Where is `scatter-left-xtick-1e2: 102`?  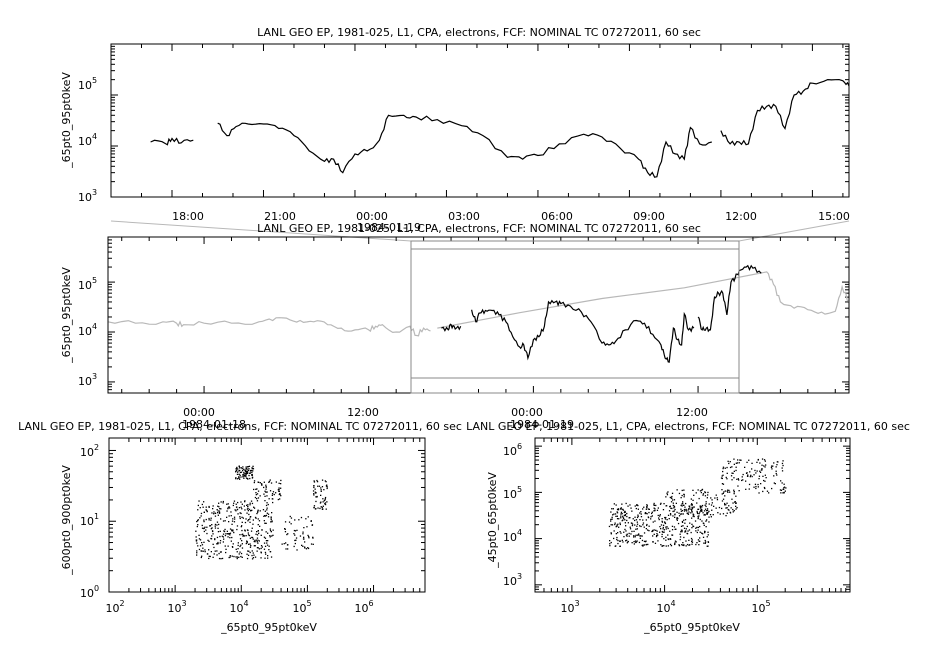 scatter-left-xtick-1e2: 102 is located at coordinates (114, 607).